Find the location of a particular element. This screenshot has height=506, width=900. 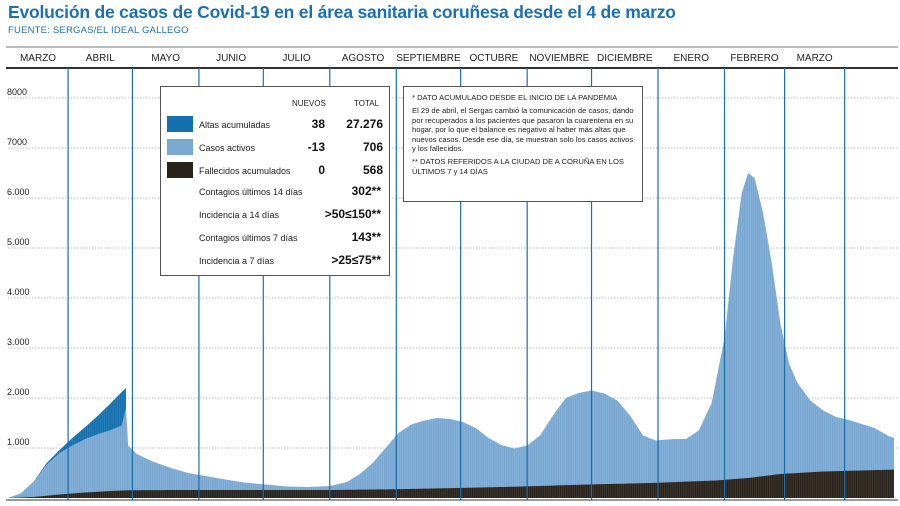

stats-extra-label: Incidencia a 14 días is located at coordinates (239, 215).